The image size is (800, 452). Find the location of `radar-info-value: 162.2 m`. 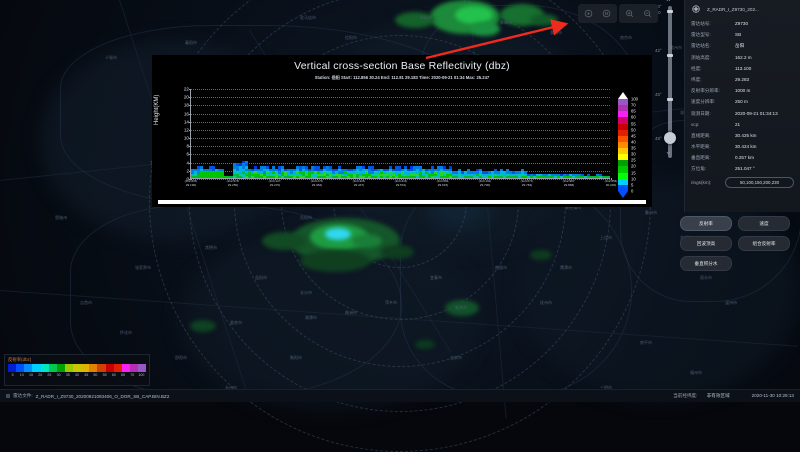

radar-info-value: 162.2 m is located at coordinates (743, 57).